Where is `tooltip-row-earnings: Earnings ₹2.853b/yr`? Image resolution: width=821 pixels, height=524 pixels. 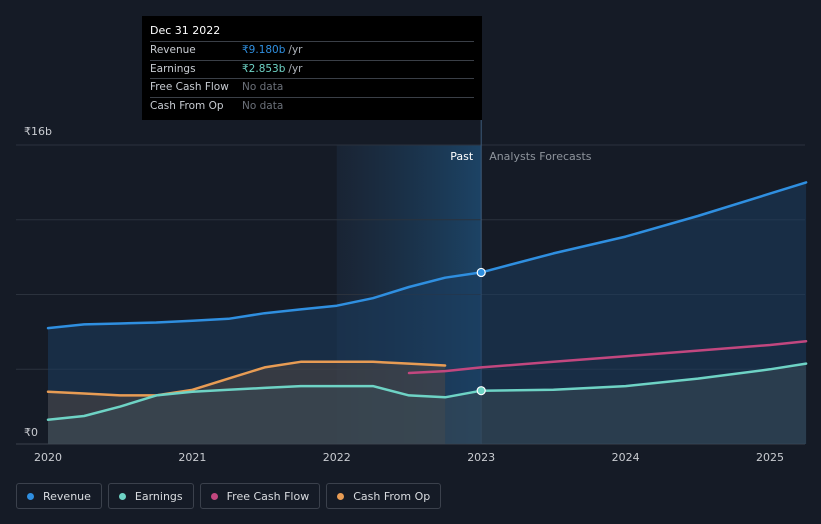 tooltip-row-earnings: Earnings ₹2.853b/yr is located at coordinates (312, 69).